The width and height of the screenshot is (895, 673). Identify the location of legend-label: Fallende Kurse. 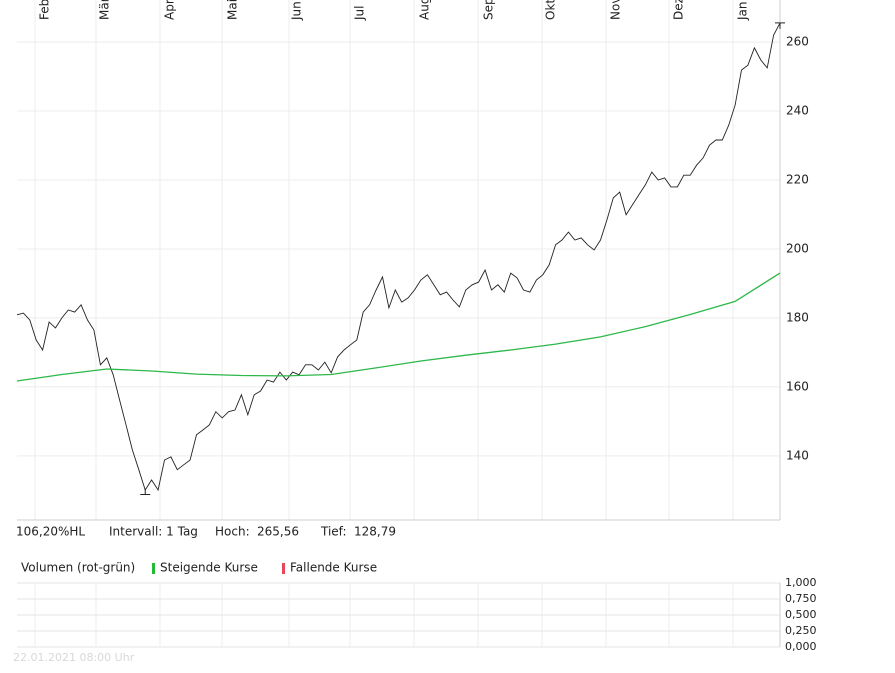
(333, 568).